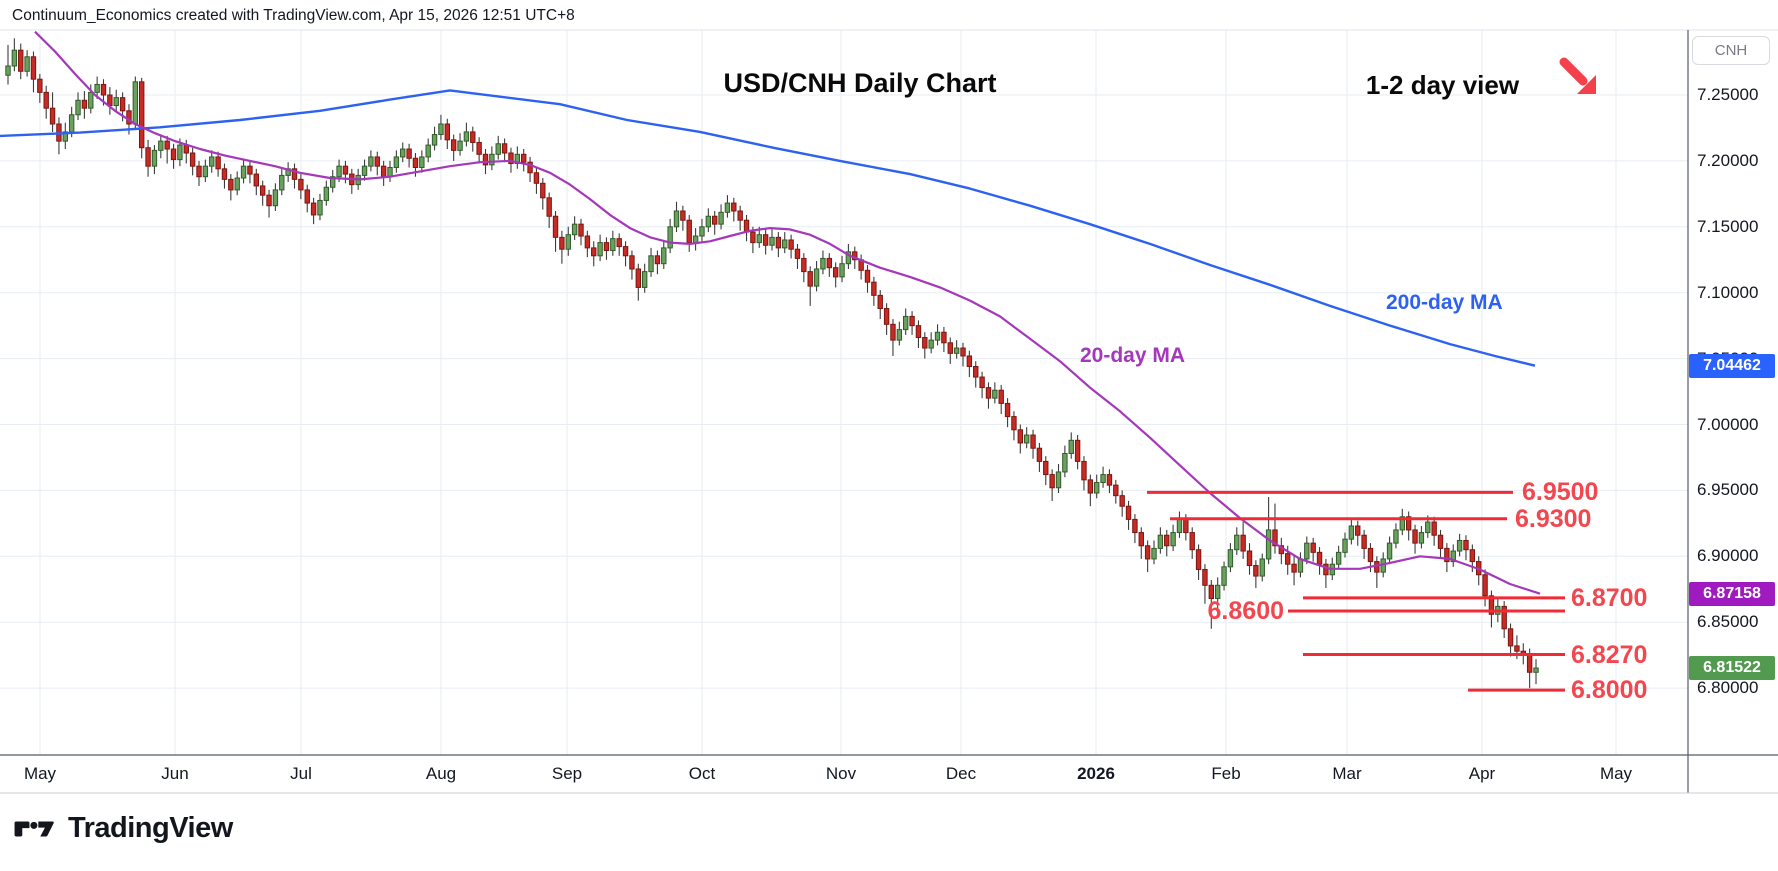  What do you see at coordinates (441, 773) in the screenshot?
I see `time-axis-label: Aug` at bounding box center [441, 773].